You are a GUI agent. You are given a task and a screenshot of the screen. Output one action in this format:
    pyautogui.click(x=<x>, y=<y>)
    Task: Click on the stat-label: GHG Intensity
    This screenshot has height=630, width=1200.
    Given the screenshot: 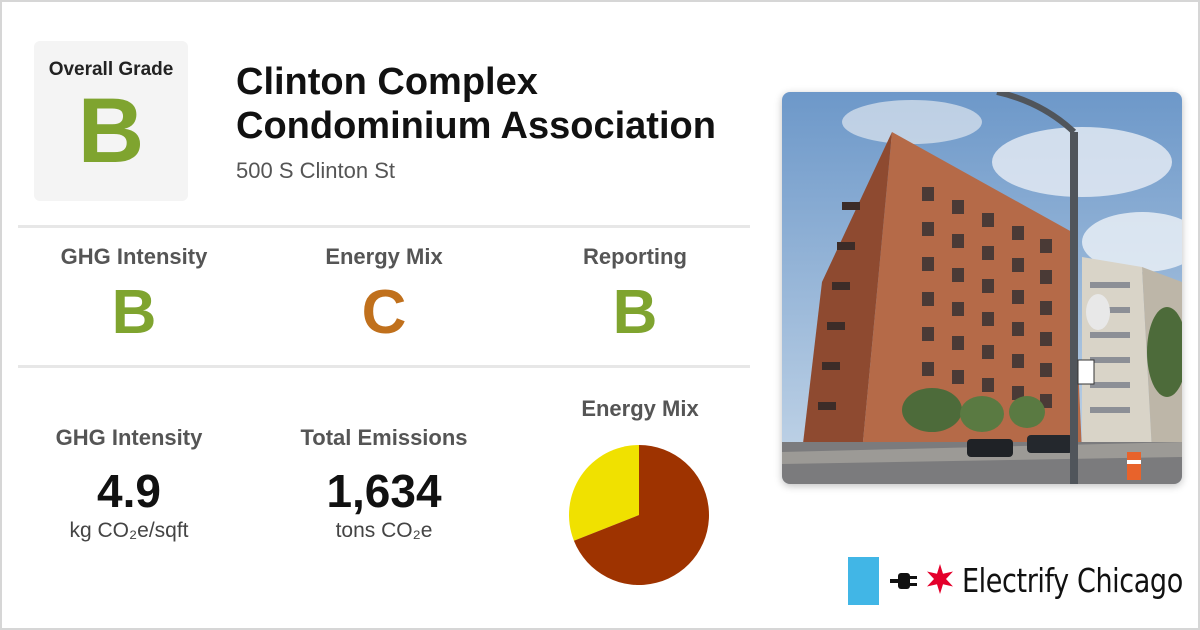 What is the action you would take?
    pyautogui.click(x=129, y=437)
    